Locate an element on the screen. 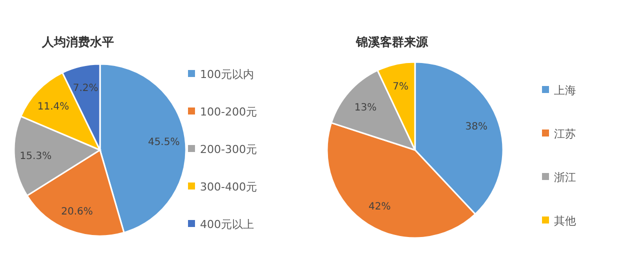 The image size is (640, 268). legend-label: 200-300元 is located at coordinates (228, 149).